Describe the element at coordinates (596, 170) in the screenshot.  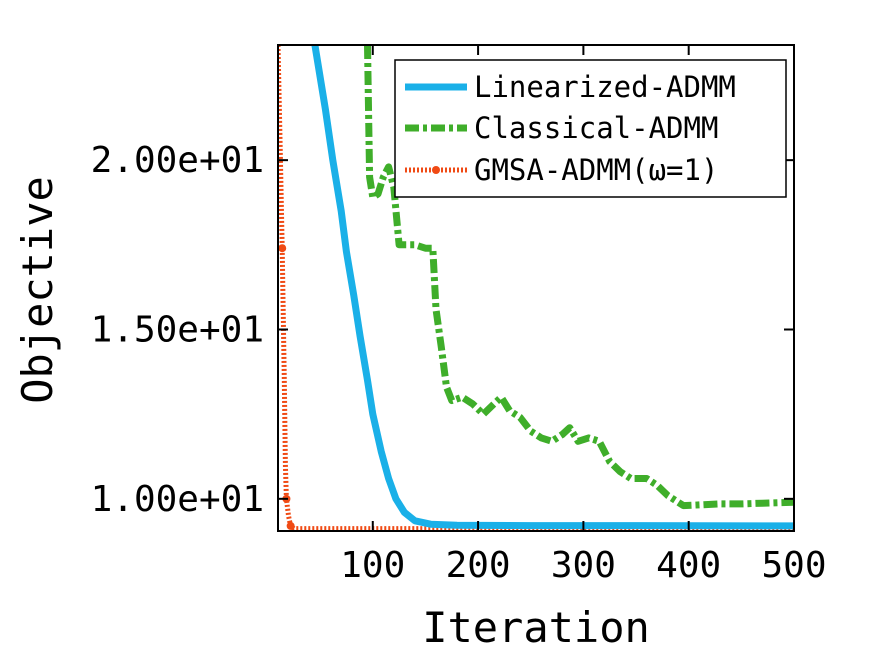
I see `legend-label-gmsa-admm: GMSA-ADMM(ω=1)` at that location.